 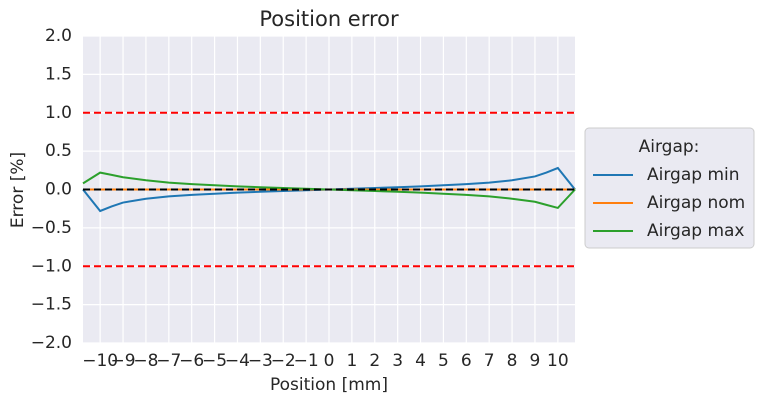 What do you see at coordinates (123, 361) in the screenshot?
I see `x-tick-label: −9` at bounding box center [123, 361].